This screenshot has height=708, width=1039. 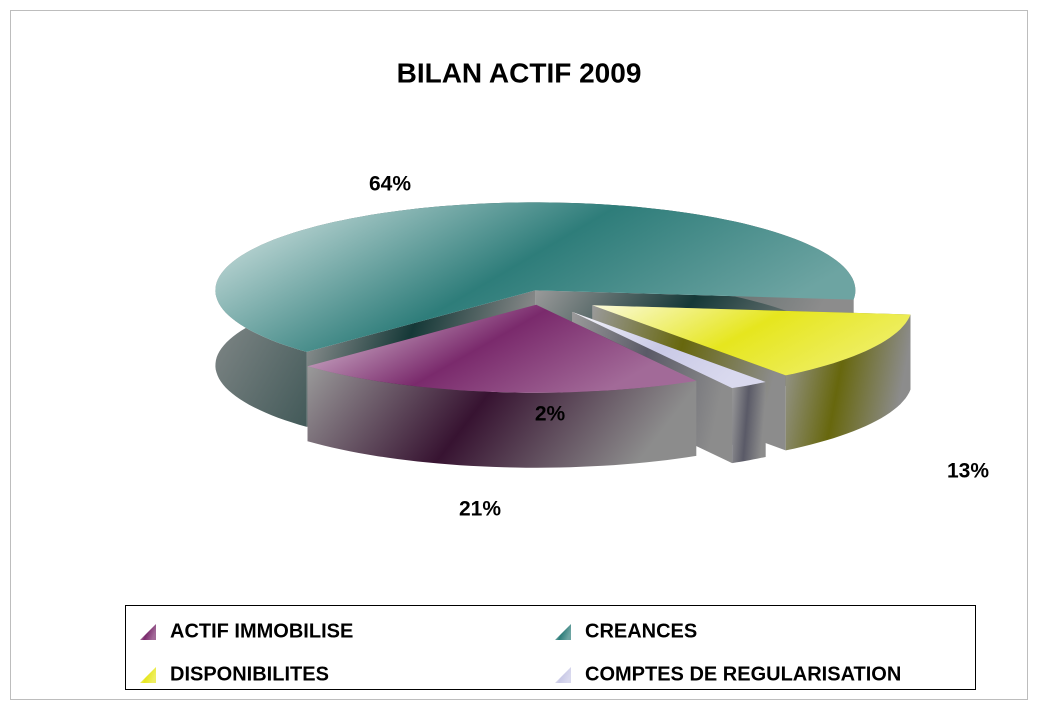 What do you see at coordinates (390, 184) in the screenshot?
I see `data-label: 64%` at bounding box center [390, 184].